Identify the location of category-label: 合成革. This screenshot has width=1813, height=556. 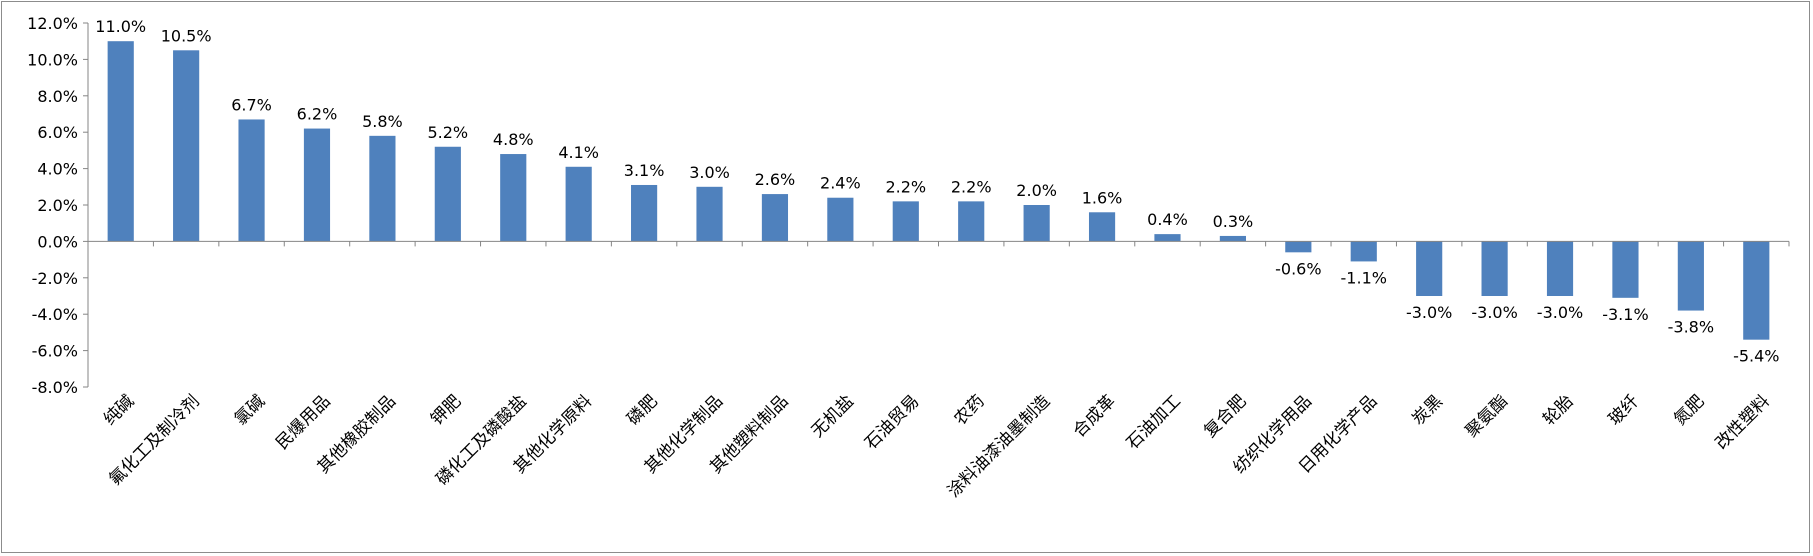
(1094, 416).